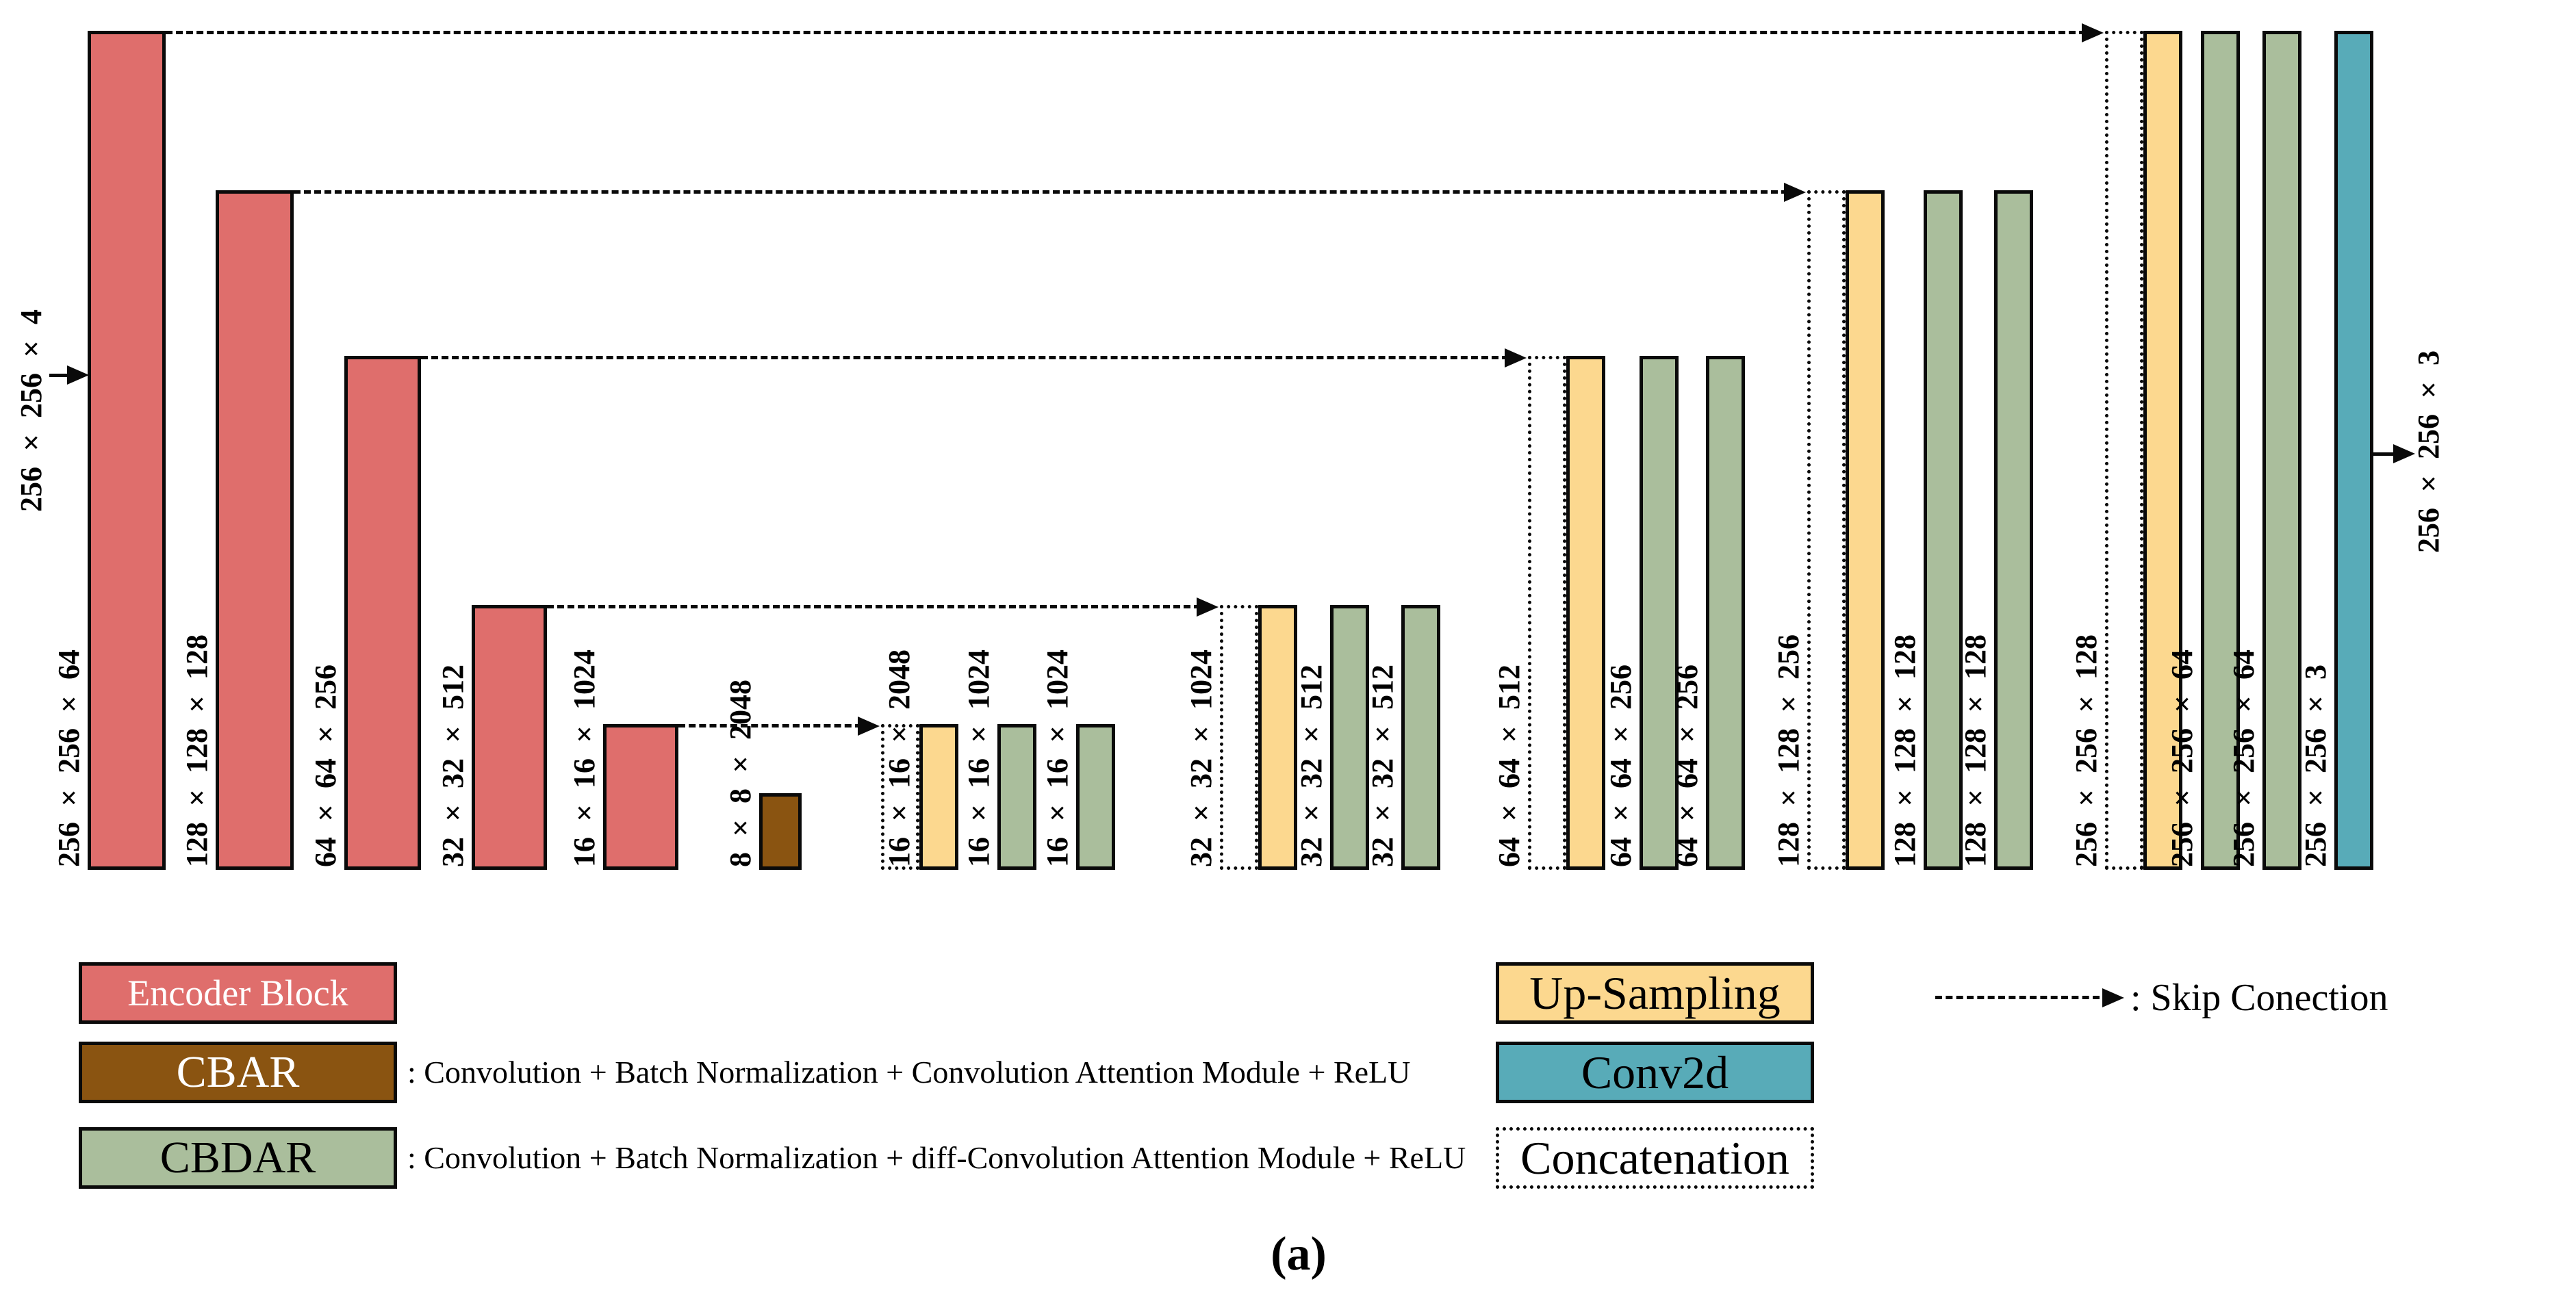 The height and width of the screenshot is (1301, 2576). I want to click on legend-concatenation-label: Concatenation, so click(1655, 1158).